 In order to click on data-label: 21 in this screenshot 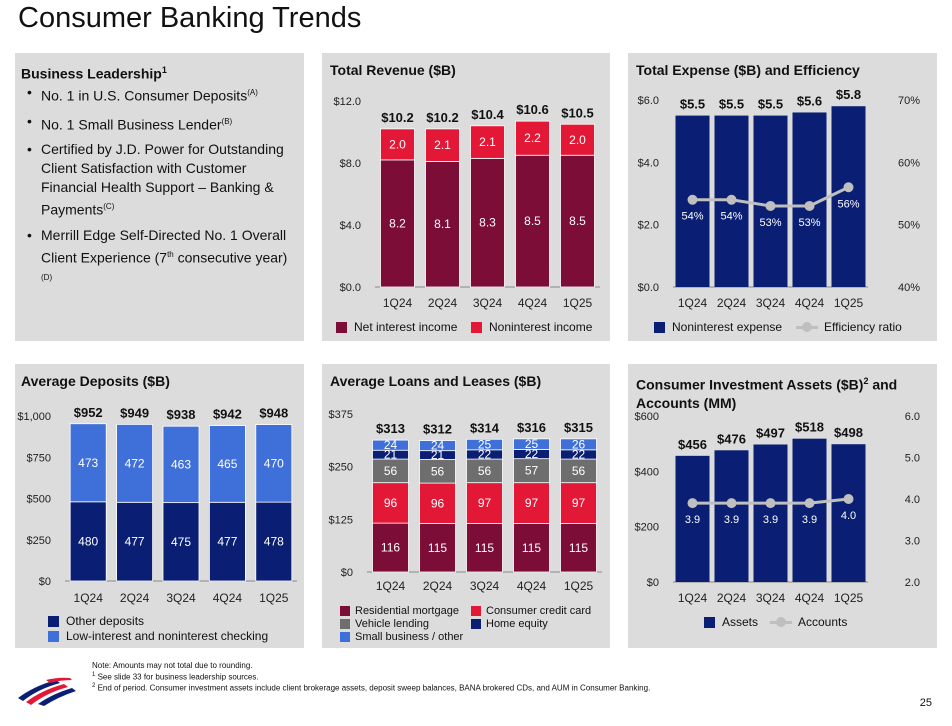, I will do `click(438, 455)`.